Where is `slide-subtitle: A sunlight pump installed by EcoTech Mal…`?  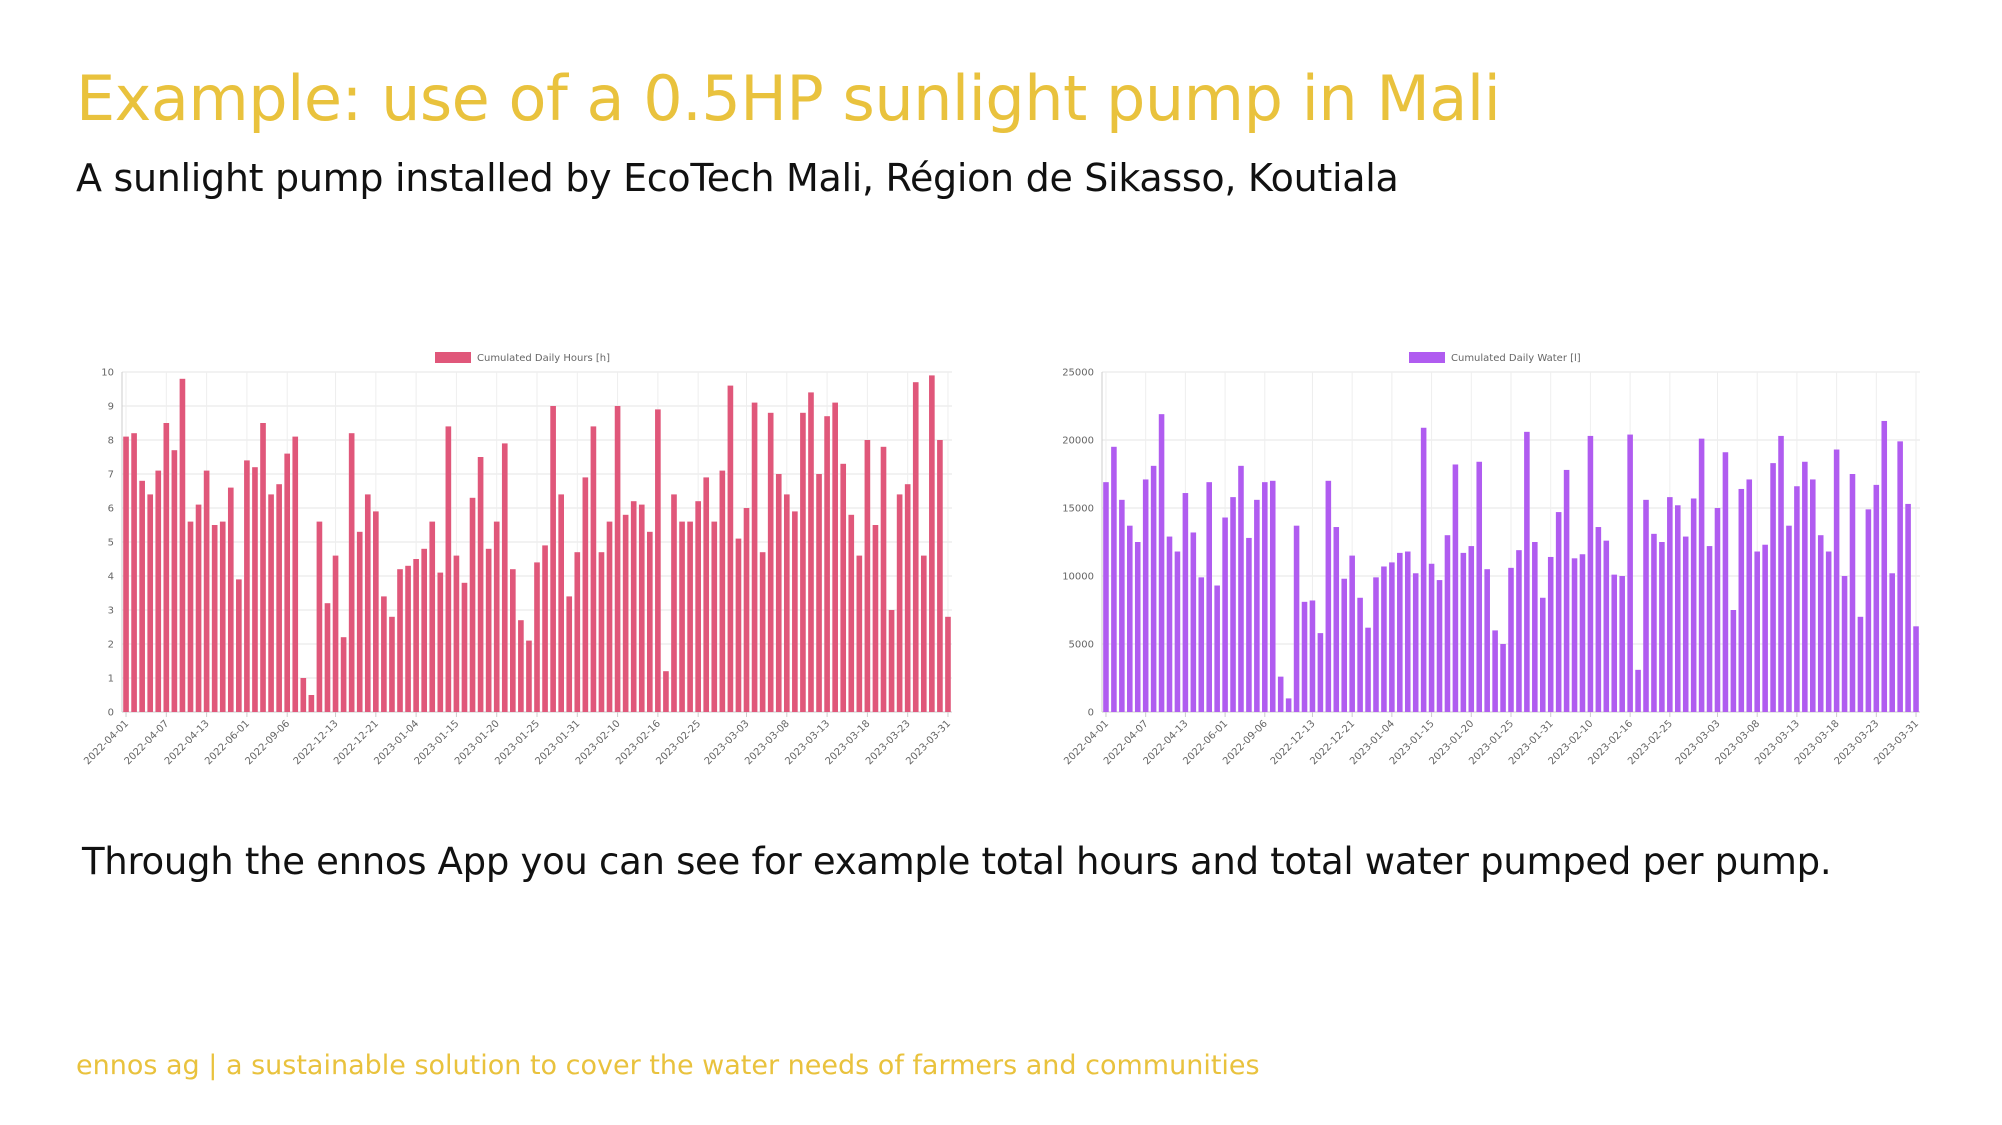 slide-subtitle: A sunlight pump installed by EcoTech Mal… is located at coordinates (737, 178).